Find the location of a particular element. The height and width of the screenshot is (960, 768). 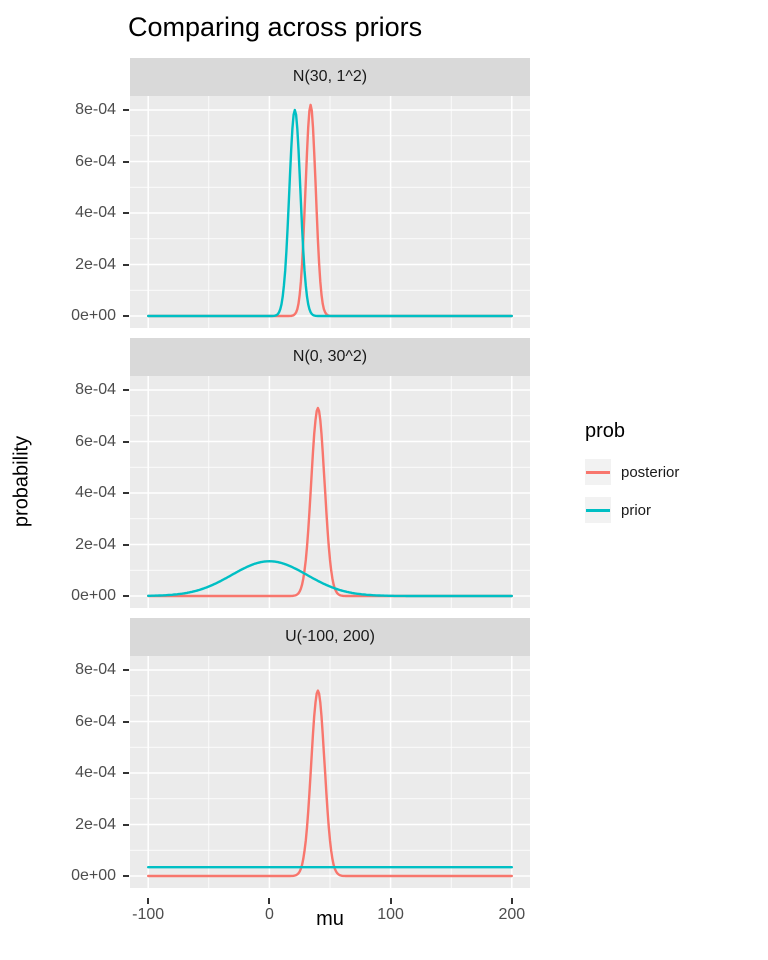

x-axis-title: mu is located at coordinates (330, 919).